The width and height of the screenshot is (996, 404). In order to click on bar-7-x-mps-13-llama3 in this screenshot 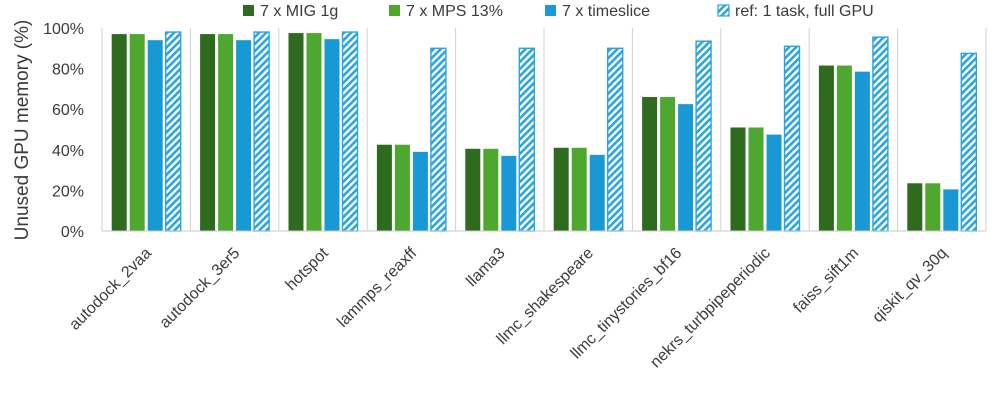, I will do `click(491, 189)`.